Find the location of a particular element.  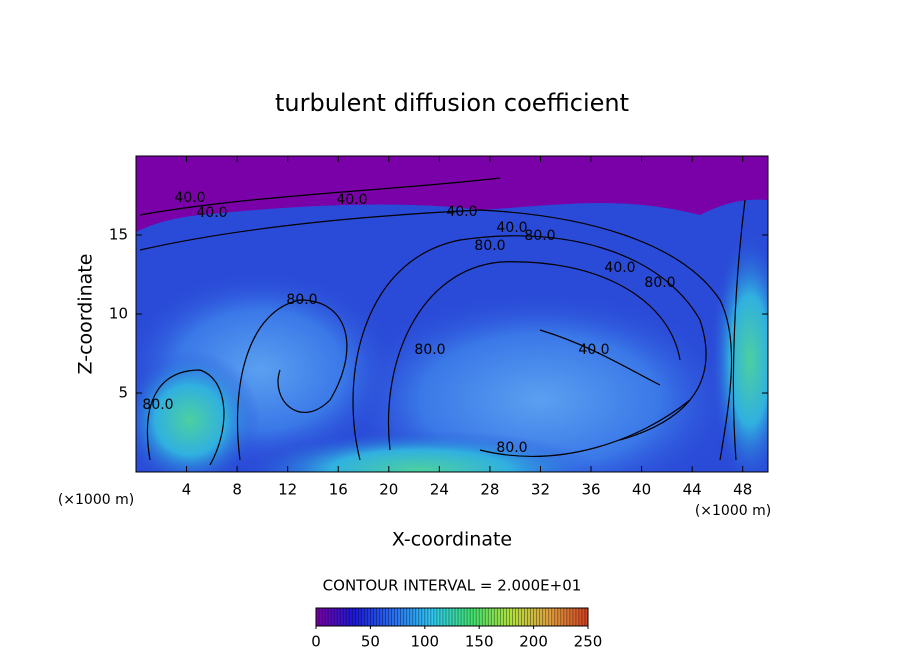

x-axis-label: X-coordinate is located at coordinates (452, 540).